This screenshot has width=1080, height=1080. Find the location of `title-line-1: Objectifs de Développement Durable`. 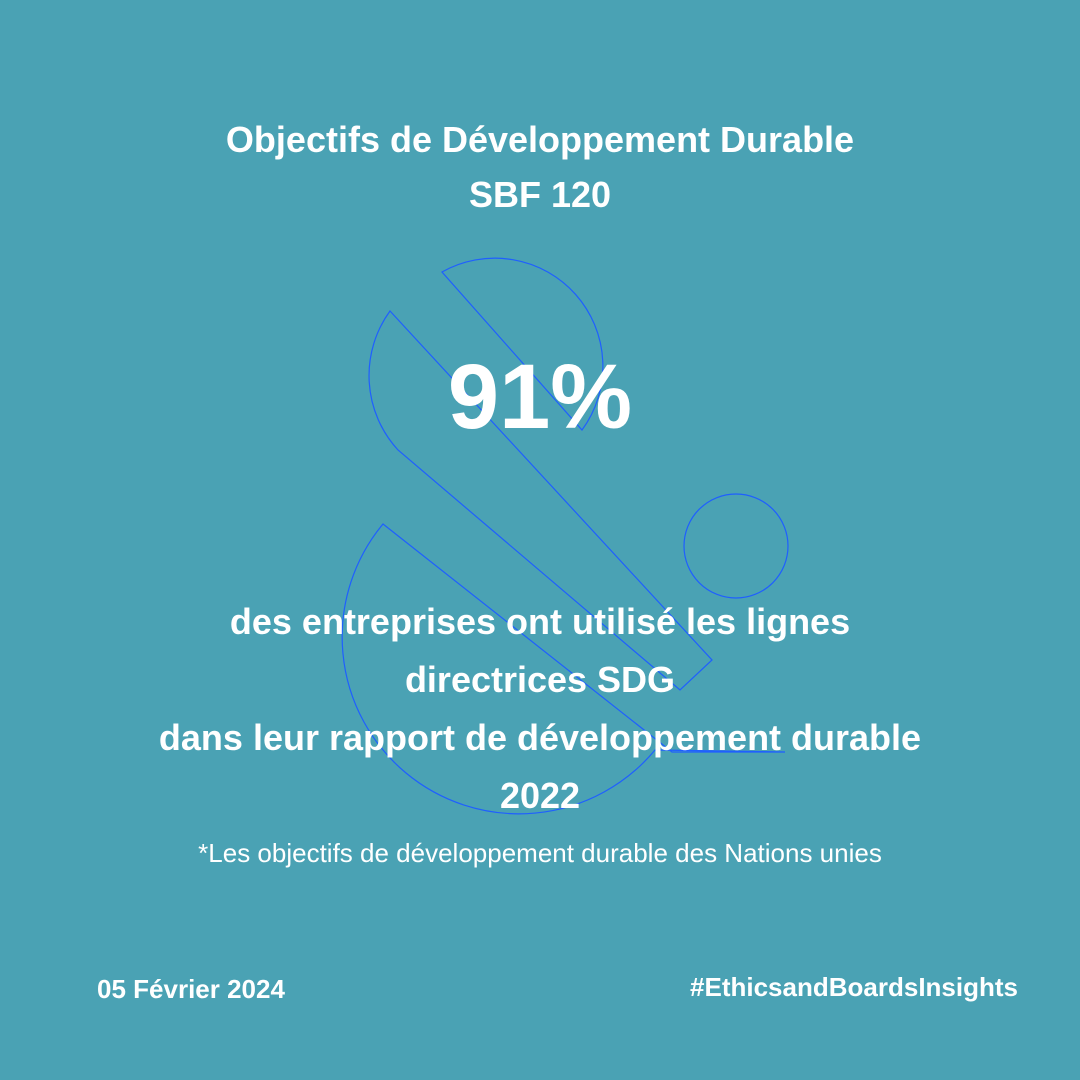

title-line-1: Objectifs de Développement Durable is located at coordinates (540, 139).